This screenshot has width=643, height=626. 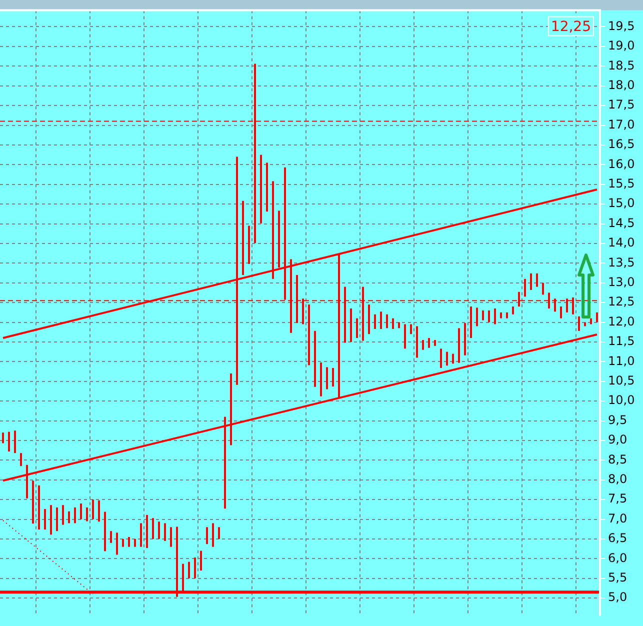 I want to click on y-tick-label: 18,0, so click(x=621, y=85).